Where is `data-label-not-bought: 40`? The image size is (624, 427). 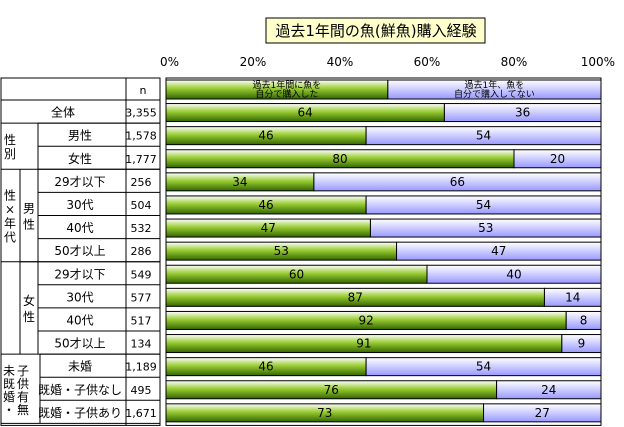 data-label-not-bought: 40 is located at coordinates (513, 274).